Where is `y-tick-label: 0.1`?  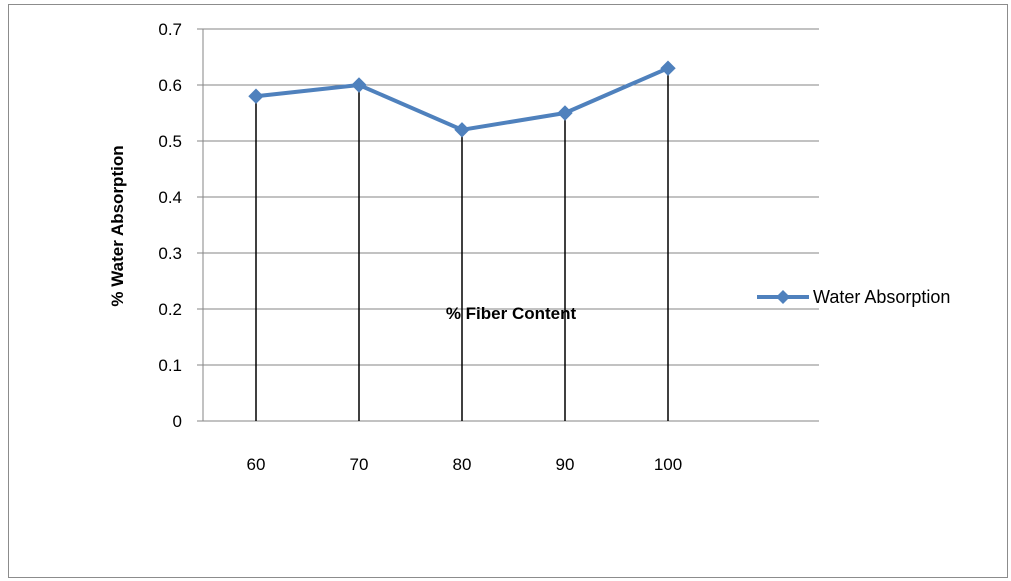
y-tick-label: 0.1 is located at coordinates (170, 365).